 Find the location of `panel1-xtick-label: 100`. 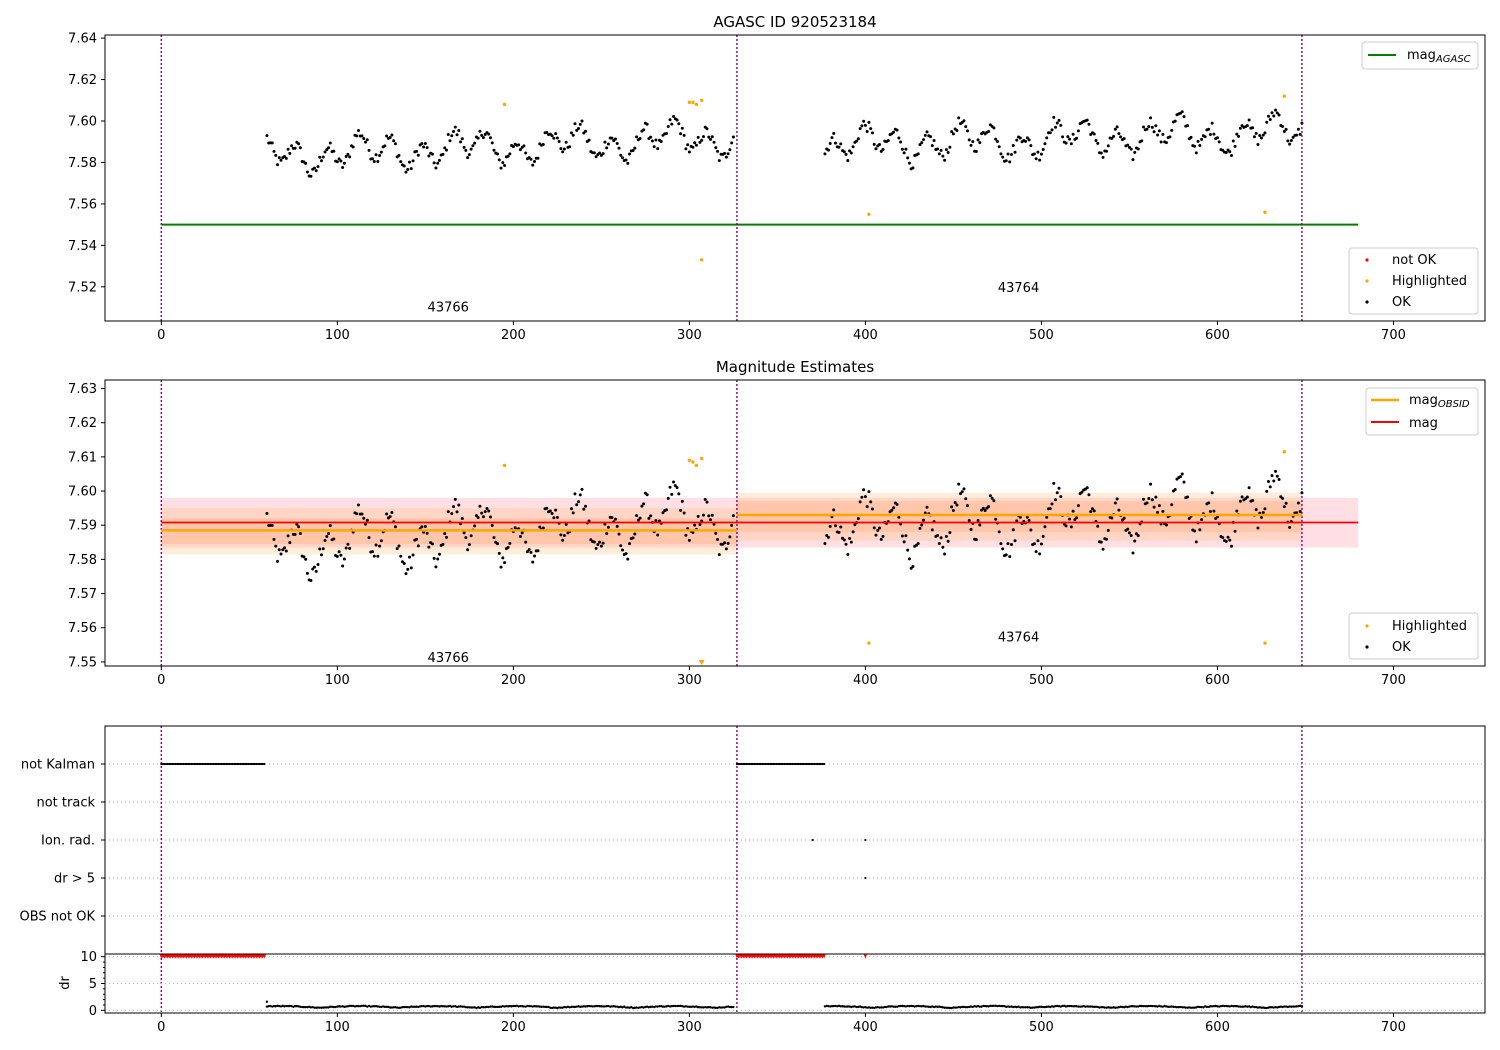

panel1-xtick-label: 100 is located at coordinates (337, 335).